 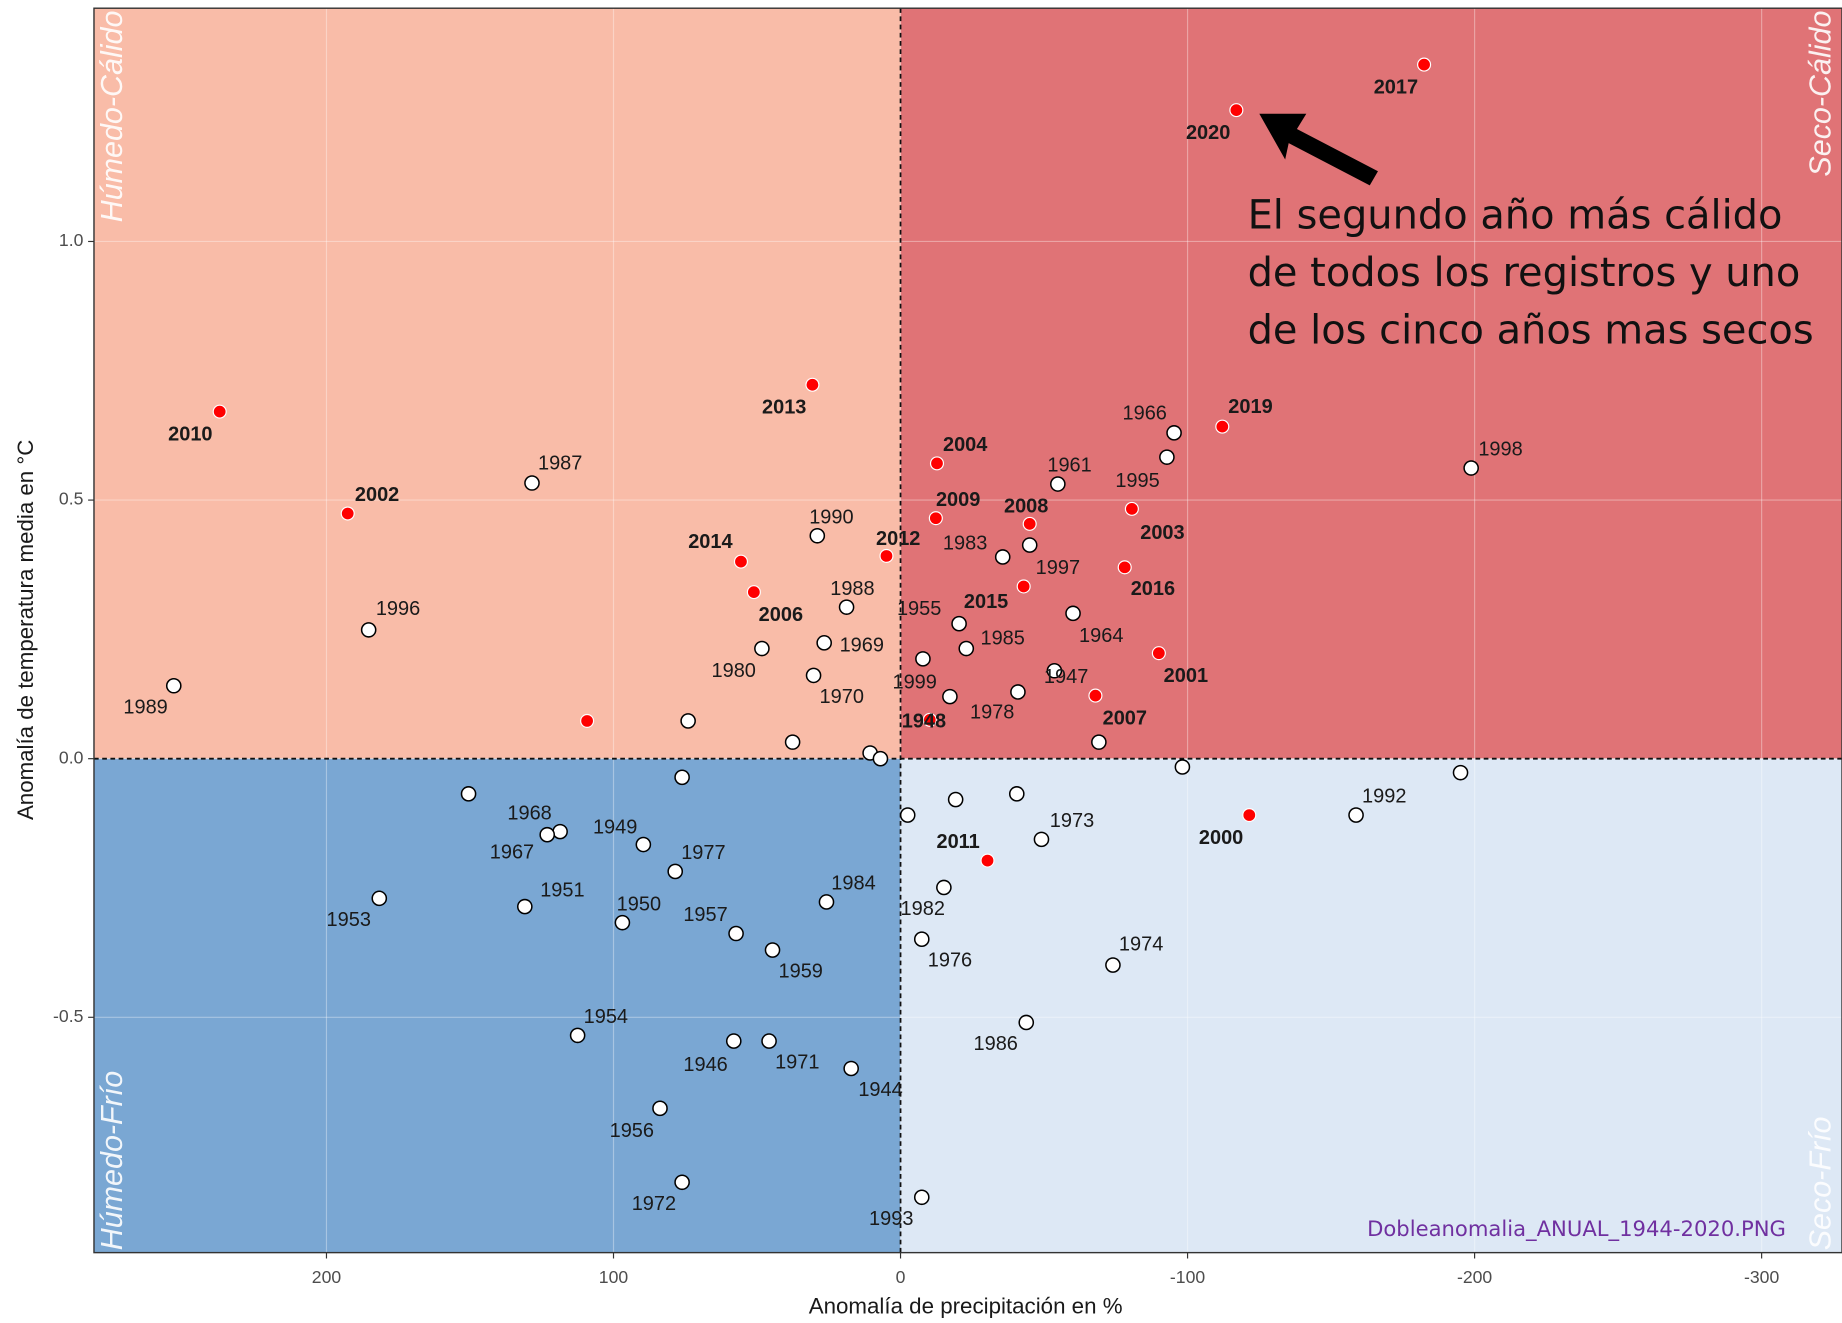 What do you see at coordinates (801, 972) in the screenshot?
I see `point-label: 1959` at bounding box center [801, 972].